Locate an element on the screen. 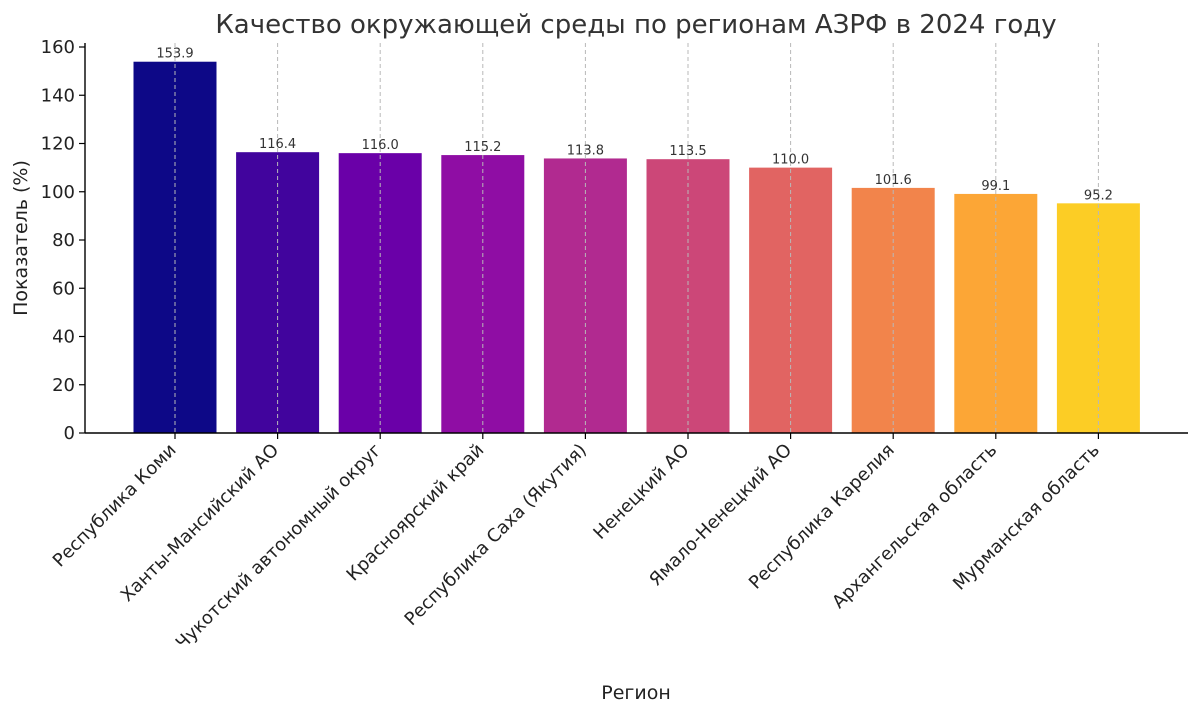  y-tick-label: 0 is located at coordinates (69, 433).